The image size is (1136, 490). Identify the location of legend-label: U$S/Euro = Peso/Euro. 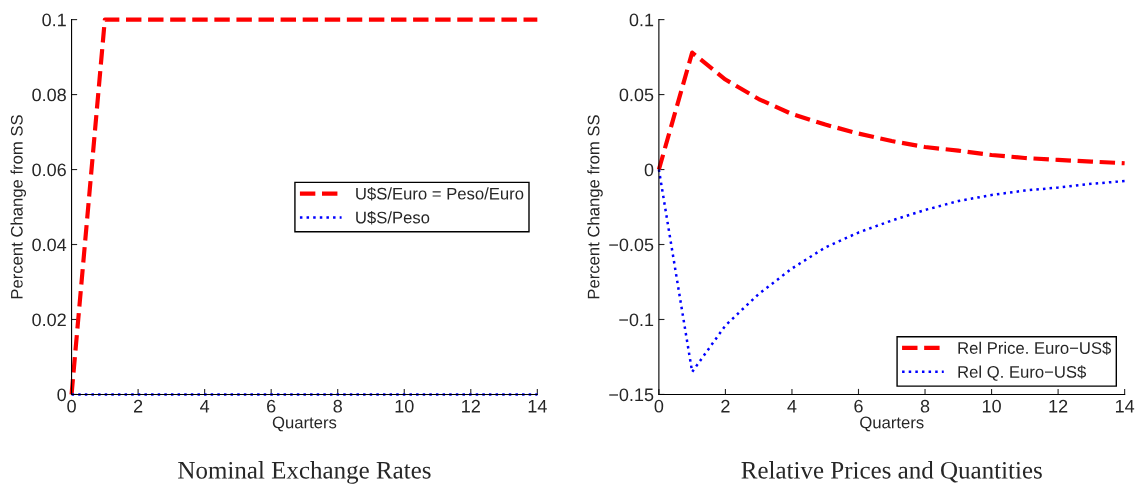
(440, 194).